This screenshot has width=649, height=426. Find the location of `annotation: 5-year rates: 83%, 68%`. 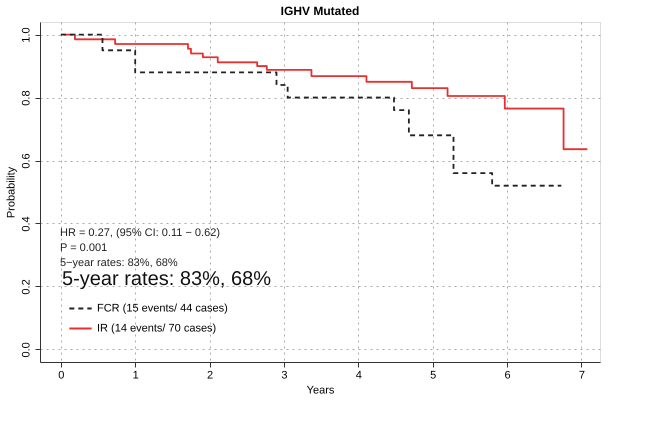

annotation: 5-year rates: 83%, 68% is located at coordinates (167, 279).